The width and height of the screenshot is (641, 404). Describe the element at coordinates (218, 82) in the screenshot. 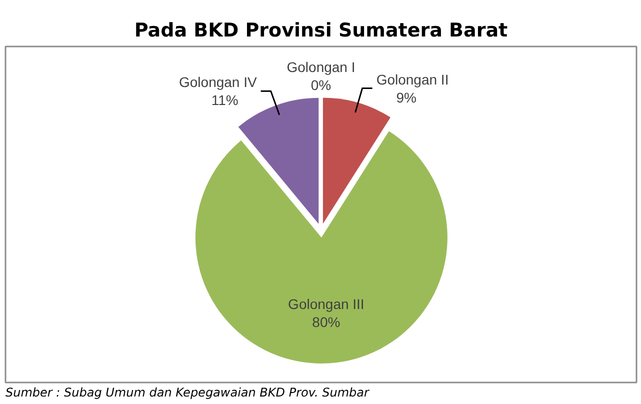

I see `slice-label: Golongan IV` at that location.